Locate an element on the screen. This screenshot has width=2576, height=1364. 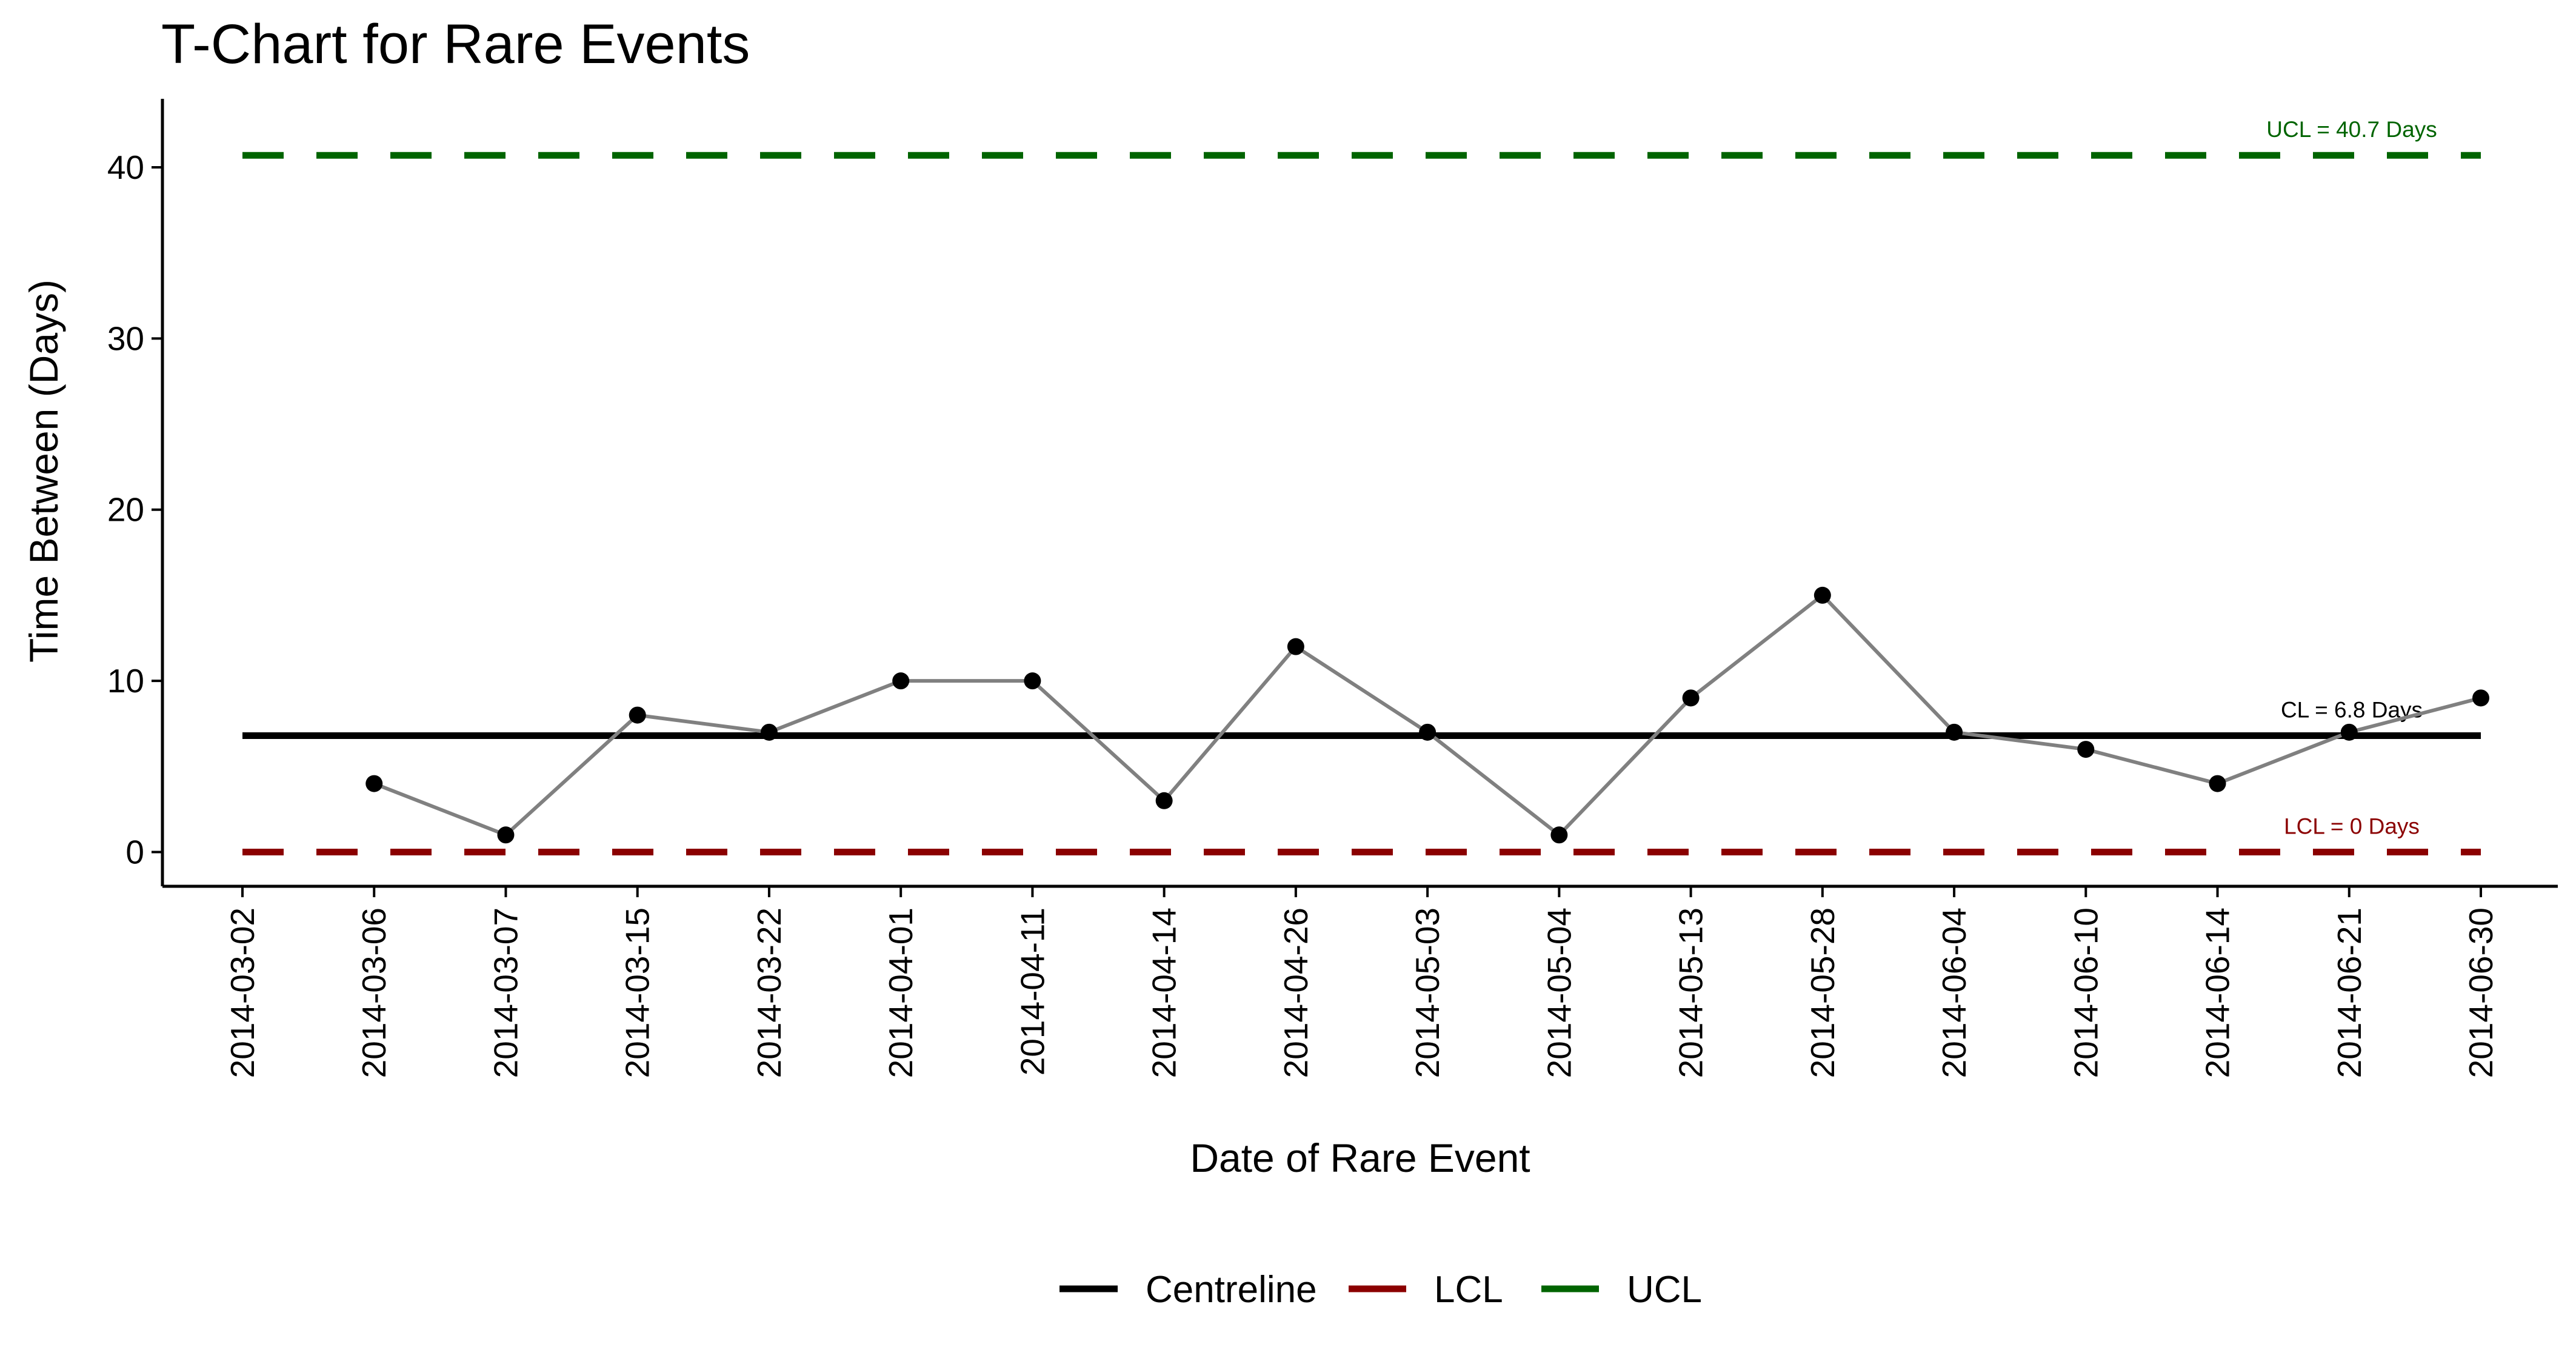
series-line is located at coordinates (1427, 715).